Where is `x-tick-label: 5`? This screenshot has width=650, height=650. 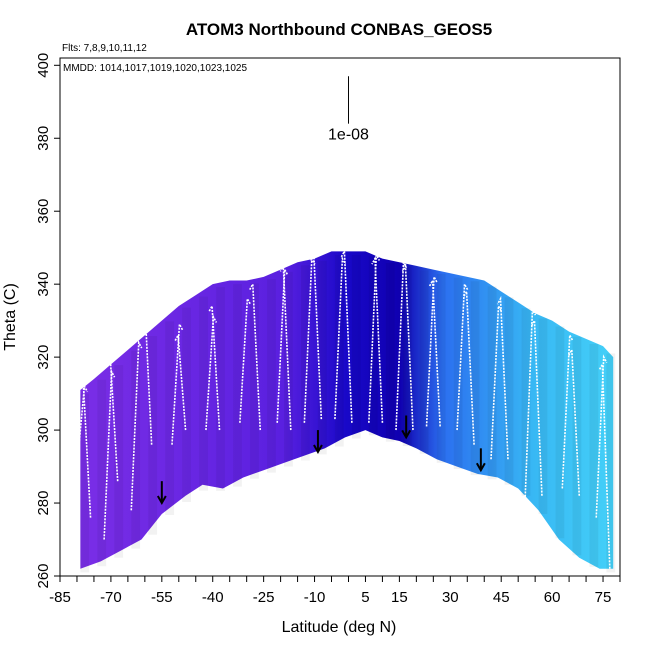 x-tick-label: 5 is located at coordinates (365, 597).